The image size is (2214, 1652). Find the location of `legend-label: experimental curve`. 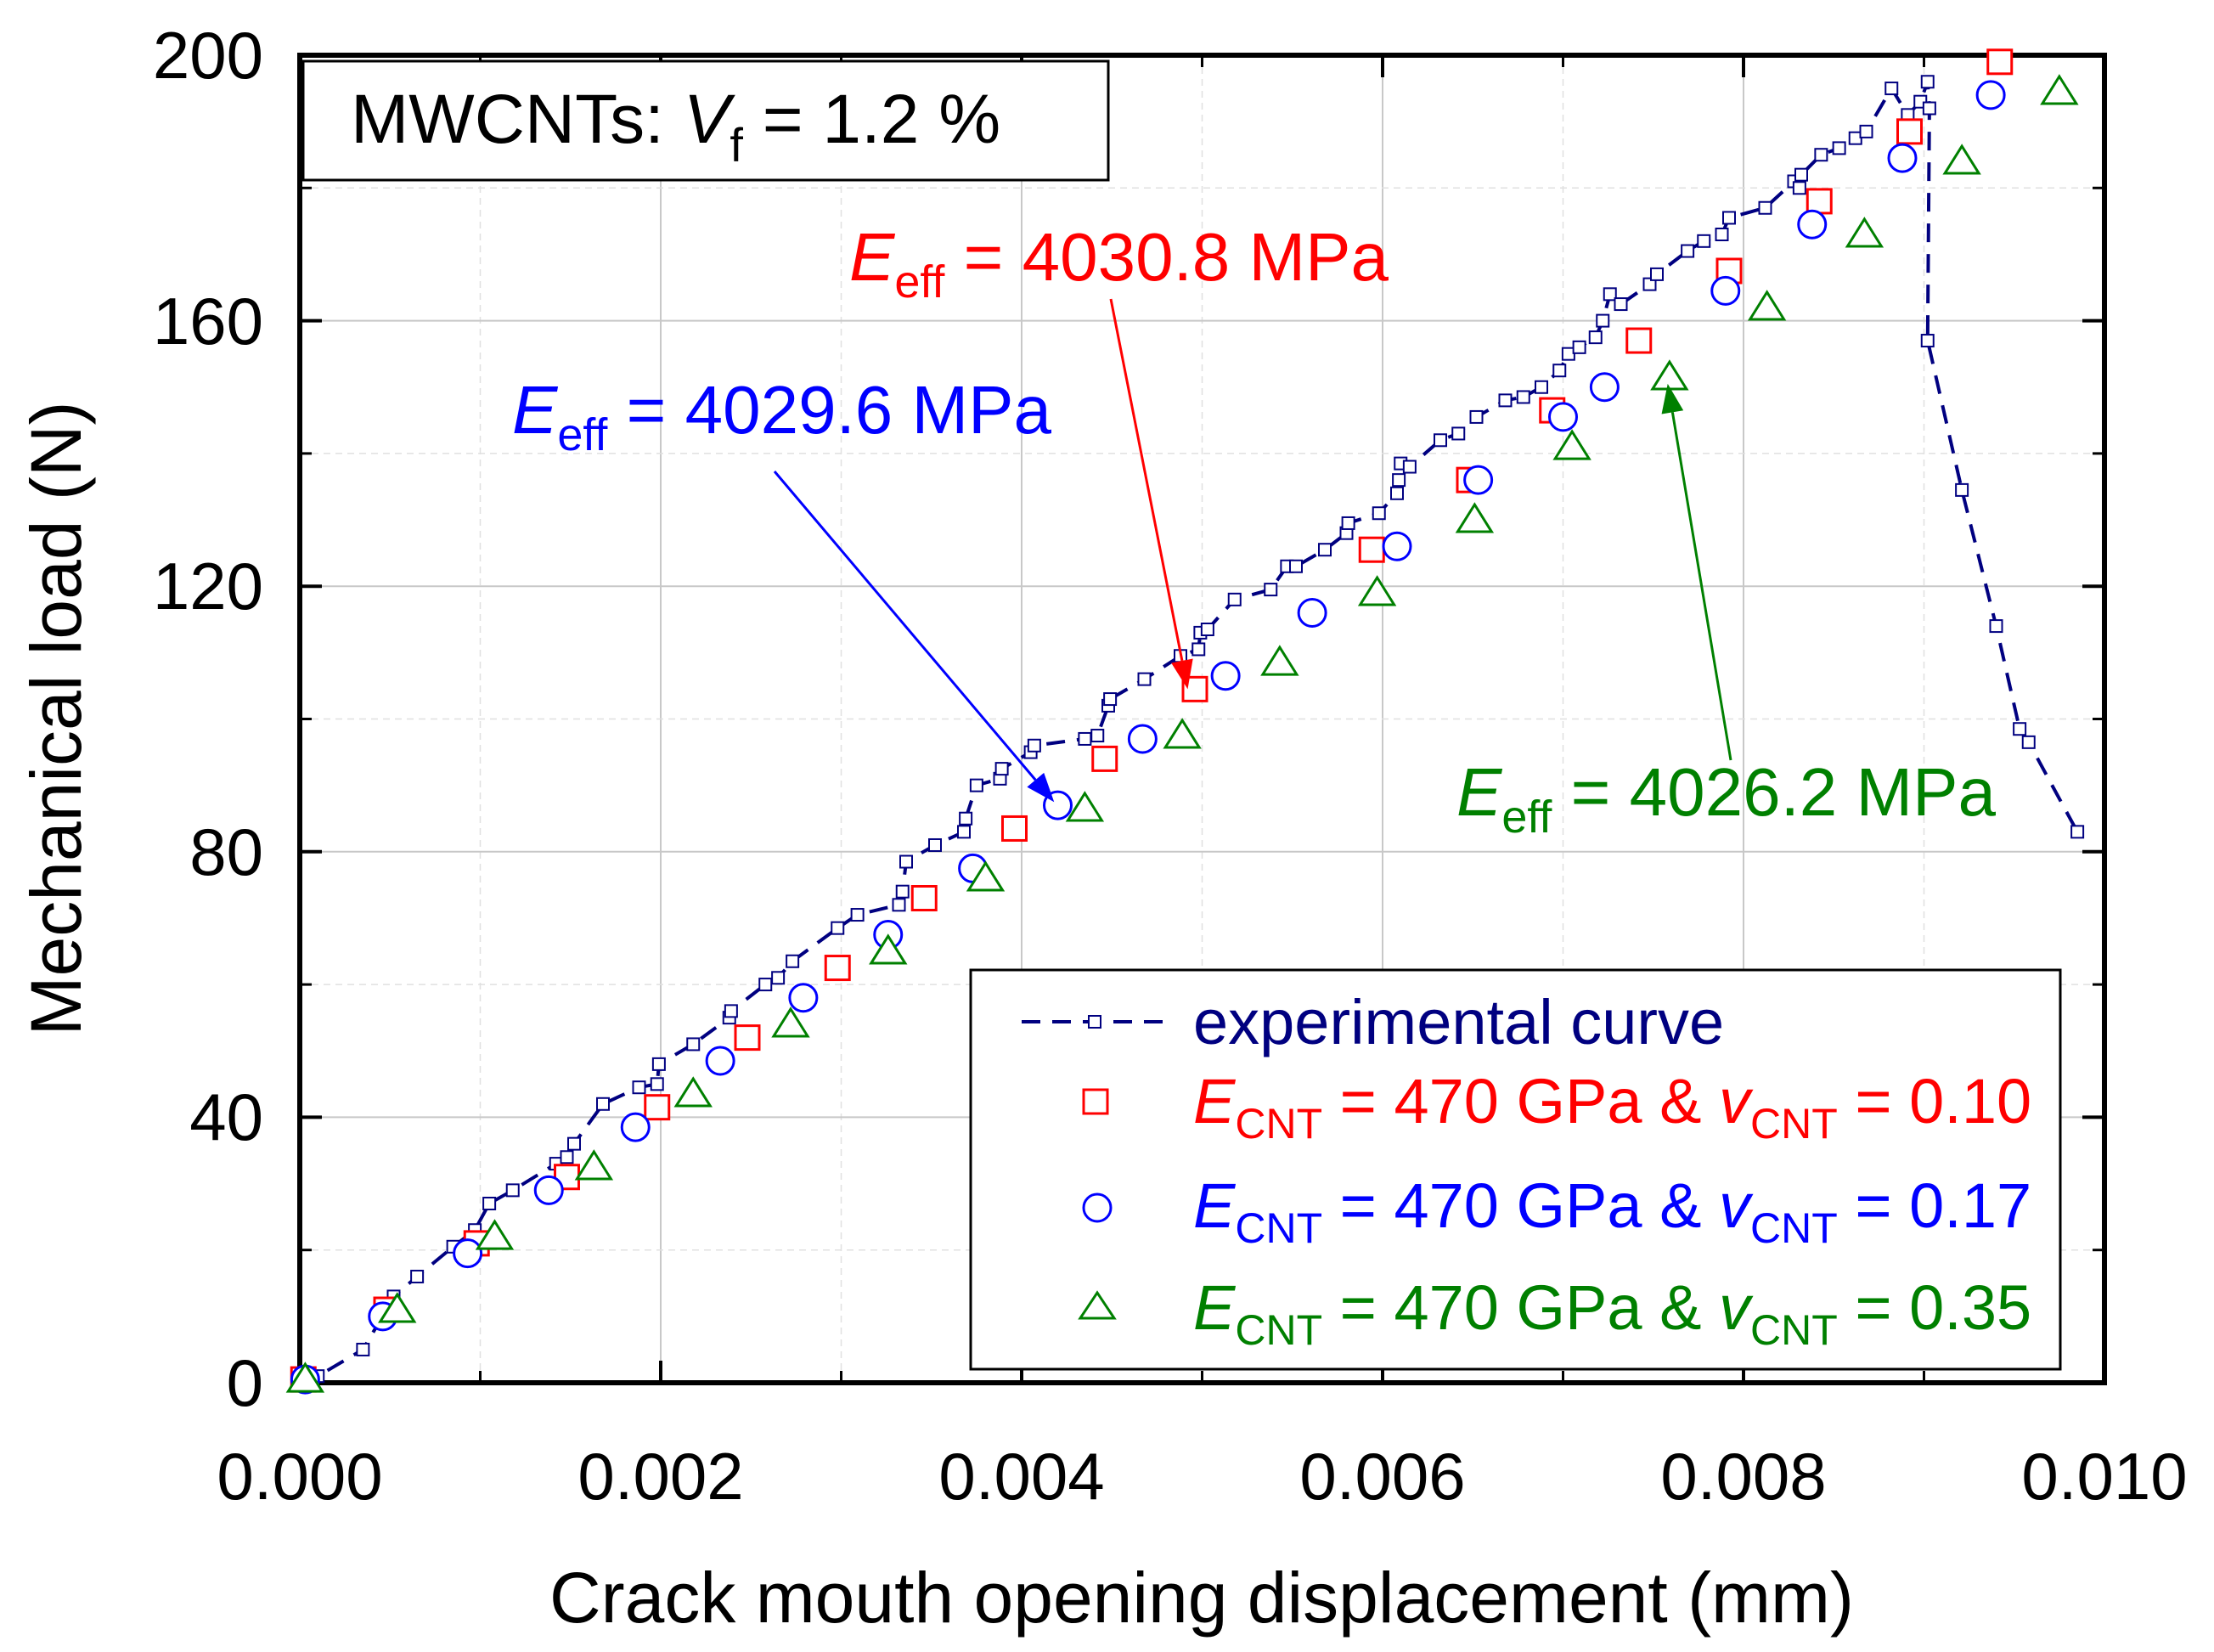

legend-label: experimental curve is located at coordinates (1458, 1022).